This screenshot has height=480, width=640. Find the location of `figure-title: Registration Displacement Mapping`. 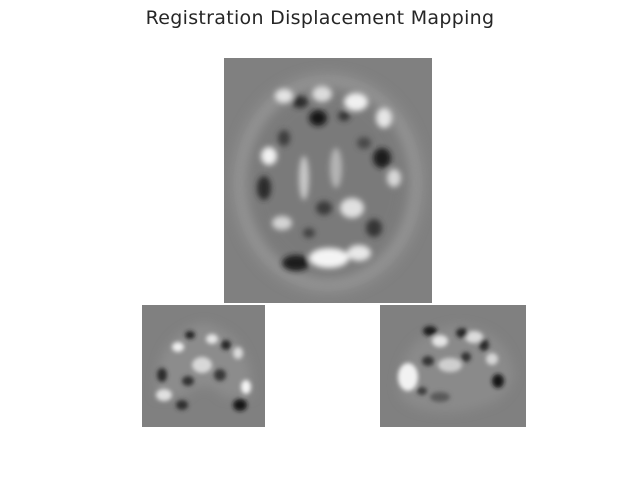

figure-title: Registration Displacement Mapping is located at coordinates (320, 18).